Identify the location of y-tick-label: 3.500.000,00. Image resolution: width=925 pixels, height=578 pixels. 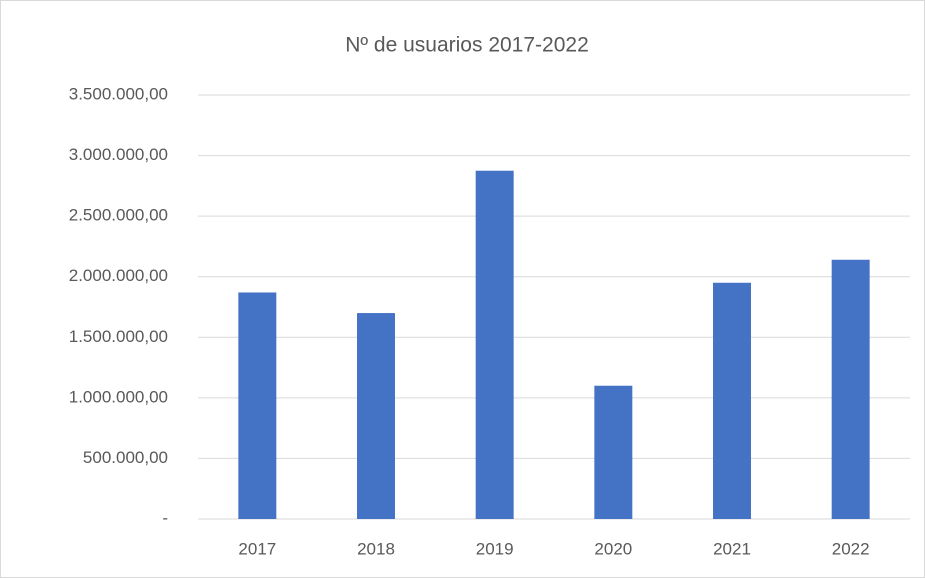
(118, 93).